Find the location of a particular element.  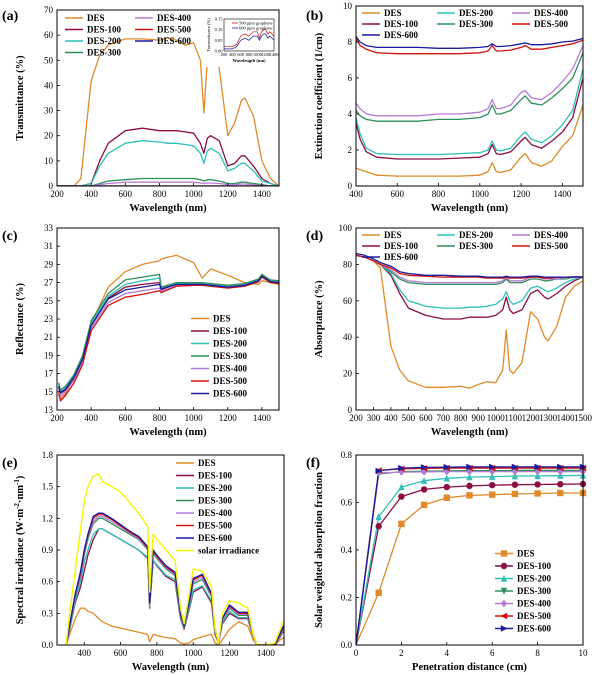

y-tick-label: 25 is located at coordinates (49, 301).